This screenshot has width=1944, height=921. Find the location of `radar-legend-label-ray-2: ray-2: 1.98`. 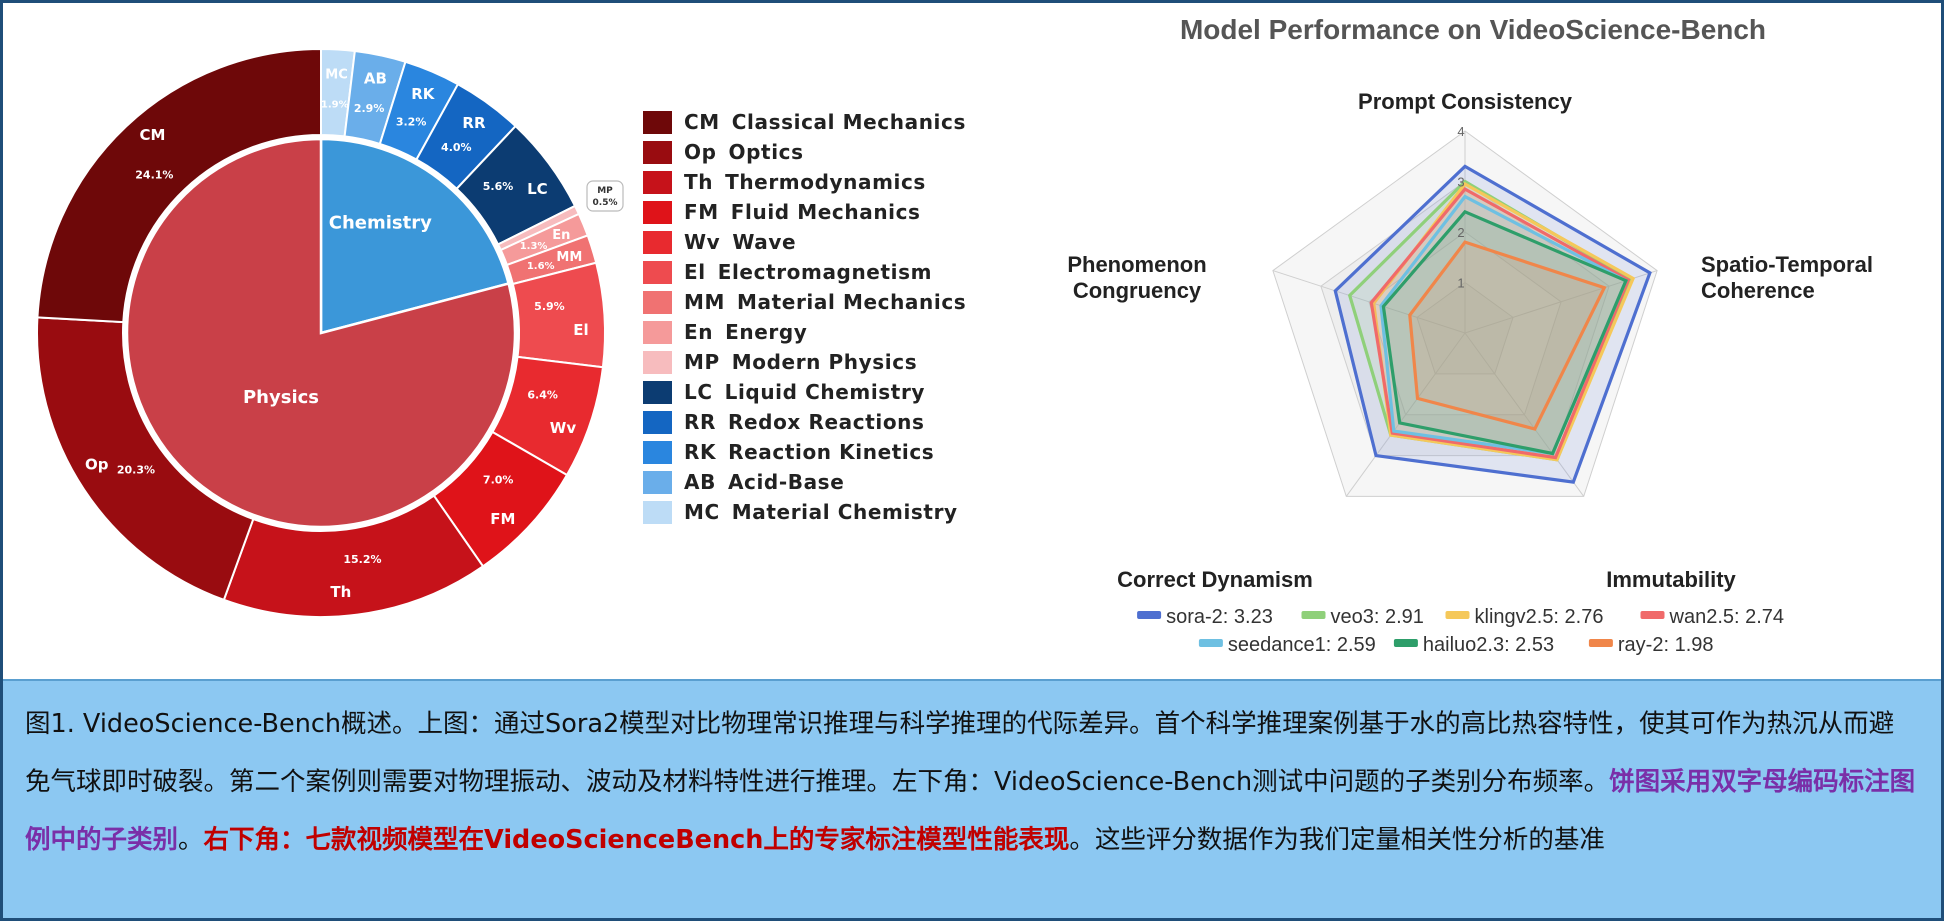

radar-legend-label-ray-2: ray-2: 1.98 is located at coordinates (1666, 645).